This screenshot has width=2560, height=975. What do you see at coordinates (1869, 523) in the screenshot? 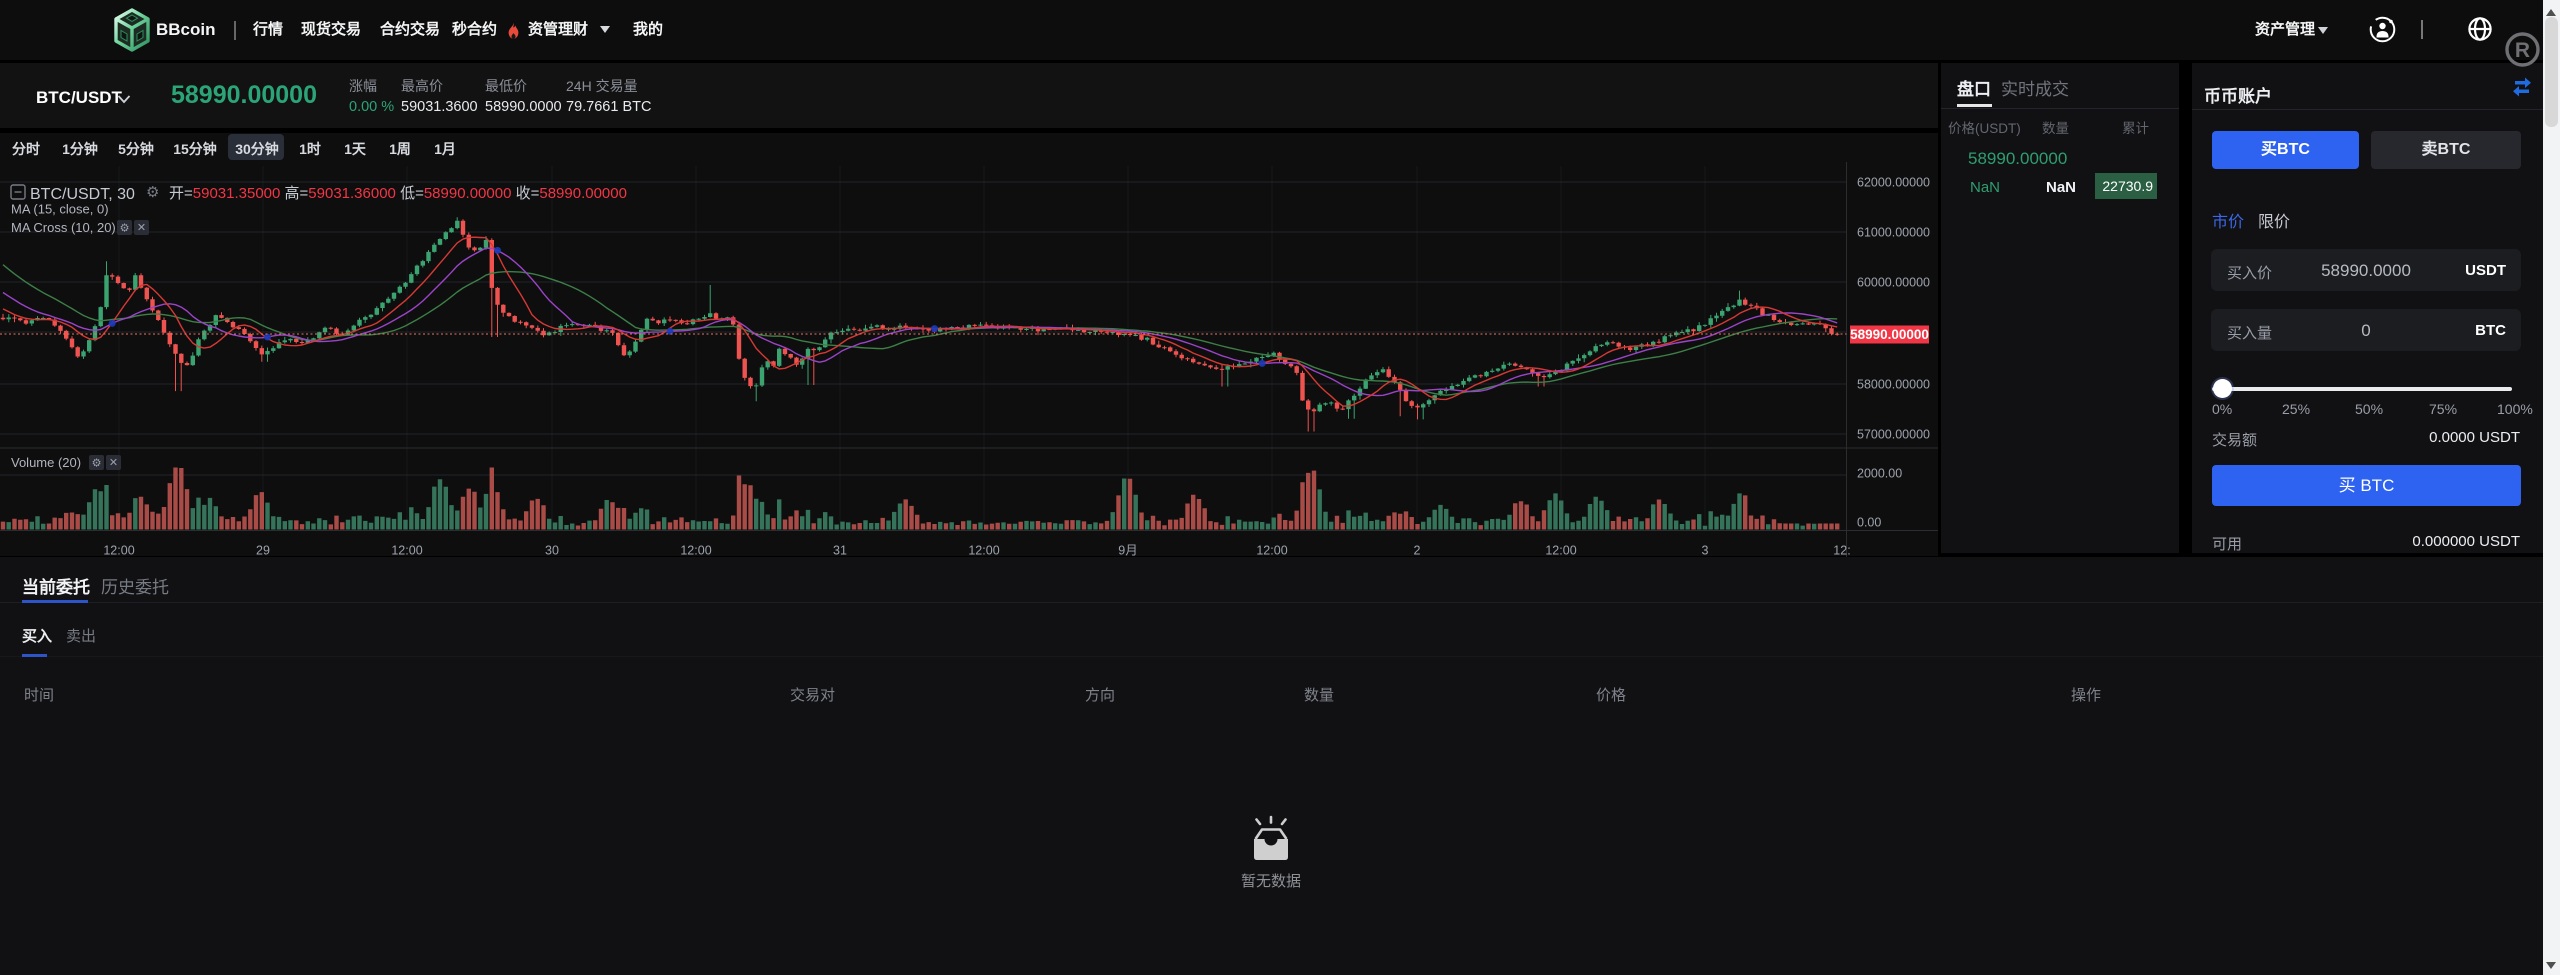
I see `svg-text: 0.00` at bounding box center [1869, 523].